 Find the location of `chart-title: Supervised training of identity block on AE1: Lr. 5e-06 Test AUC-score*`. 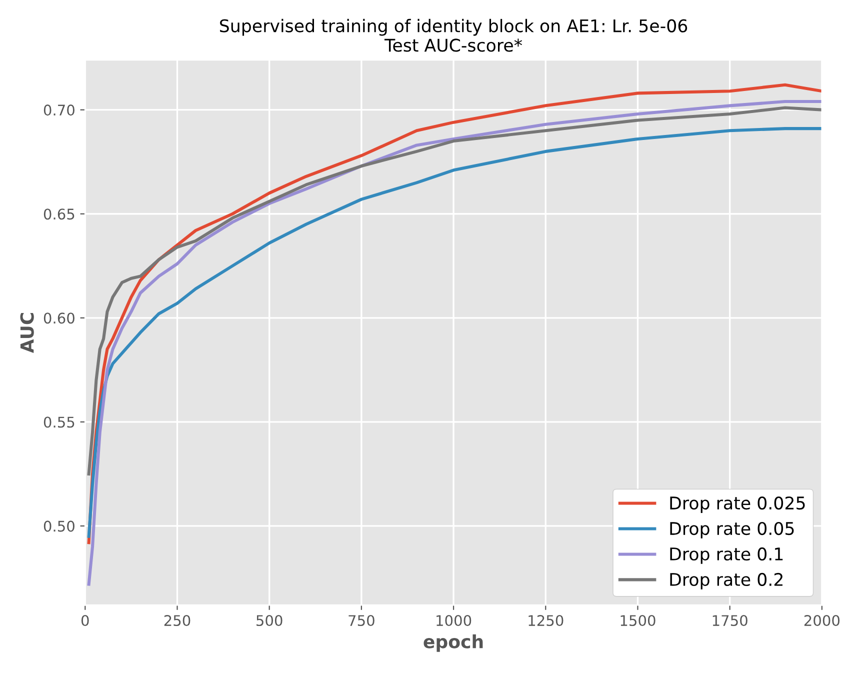

chart-title: Supervised training of identity block on AE1: Lr. 5e-06 Test AUC-score* is located at coordinates (454, 35).